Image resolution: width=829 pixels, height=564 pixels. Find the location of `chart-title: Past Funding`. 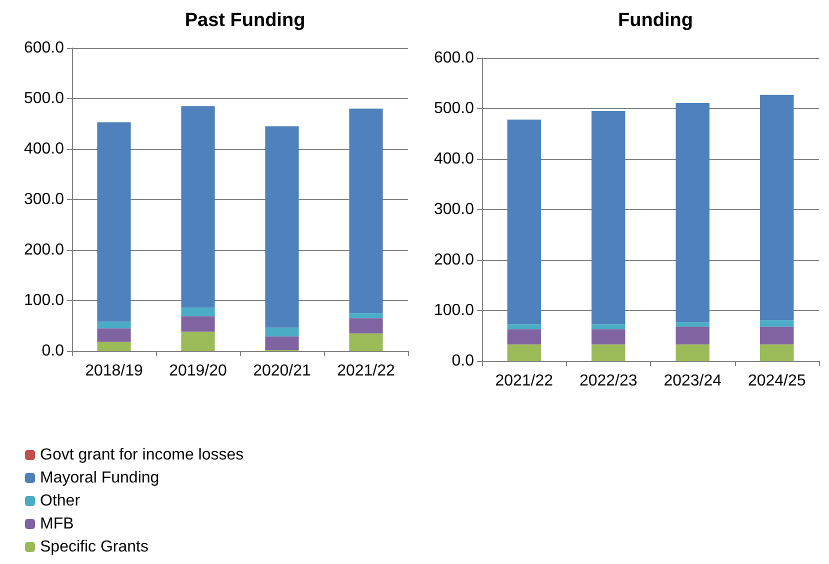

chart-title: Past Funding is located at coordinates (245, 20).